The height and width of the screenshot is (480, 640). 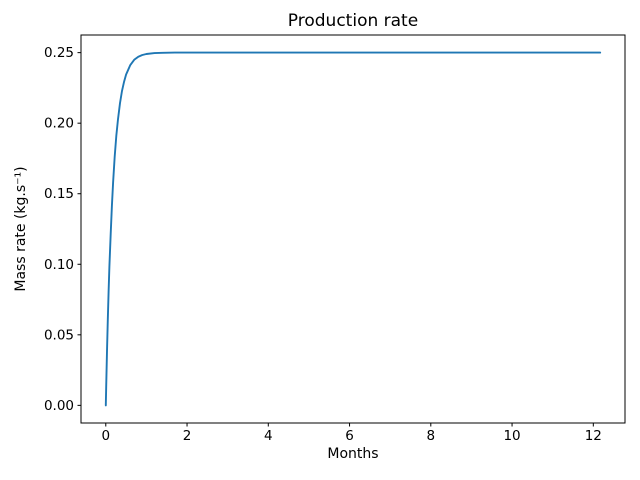 I want to click on x-axis-label: Months, so click(x=353, y=454).